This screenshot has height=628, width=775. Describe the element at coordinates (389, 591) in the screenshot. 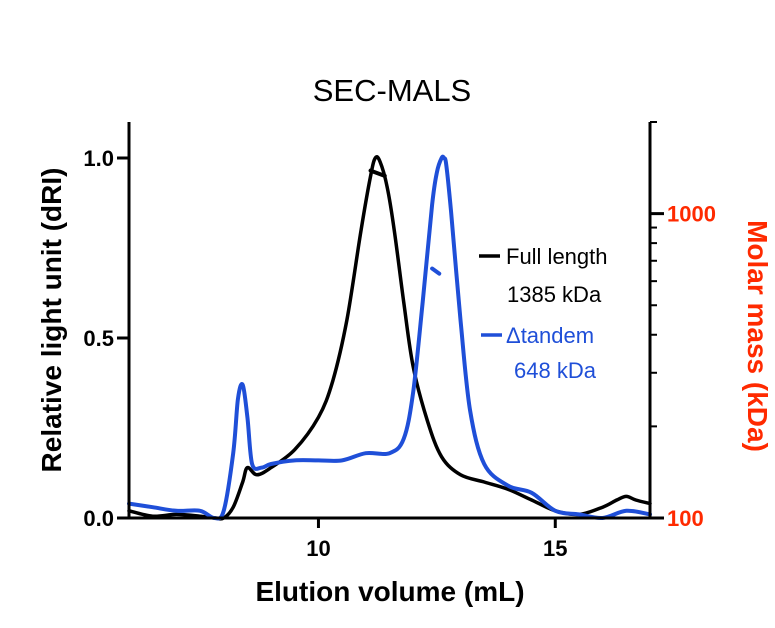

I see `x-axis-title: Elution volume (mL)` at that location.